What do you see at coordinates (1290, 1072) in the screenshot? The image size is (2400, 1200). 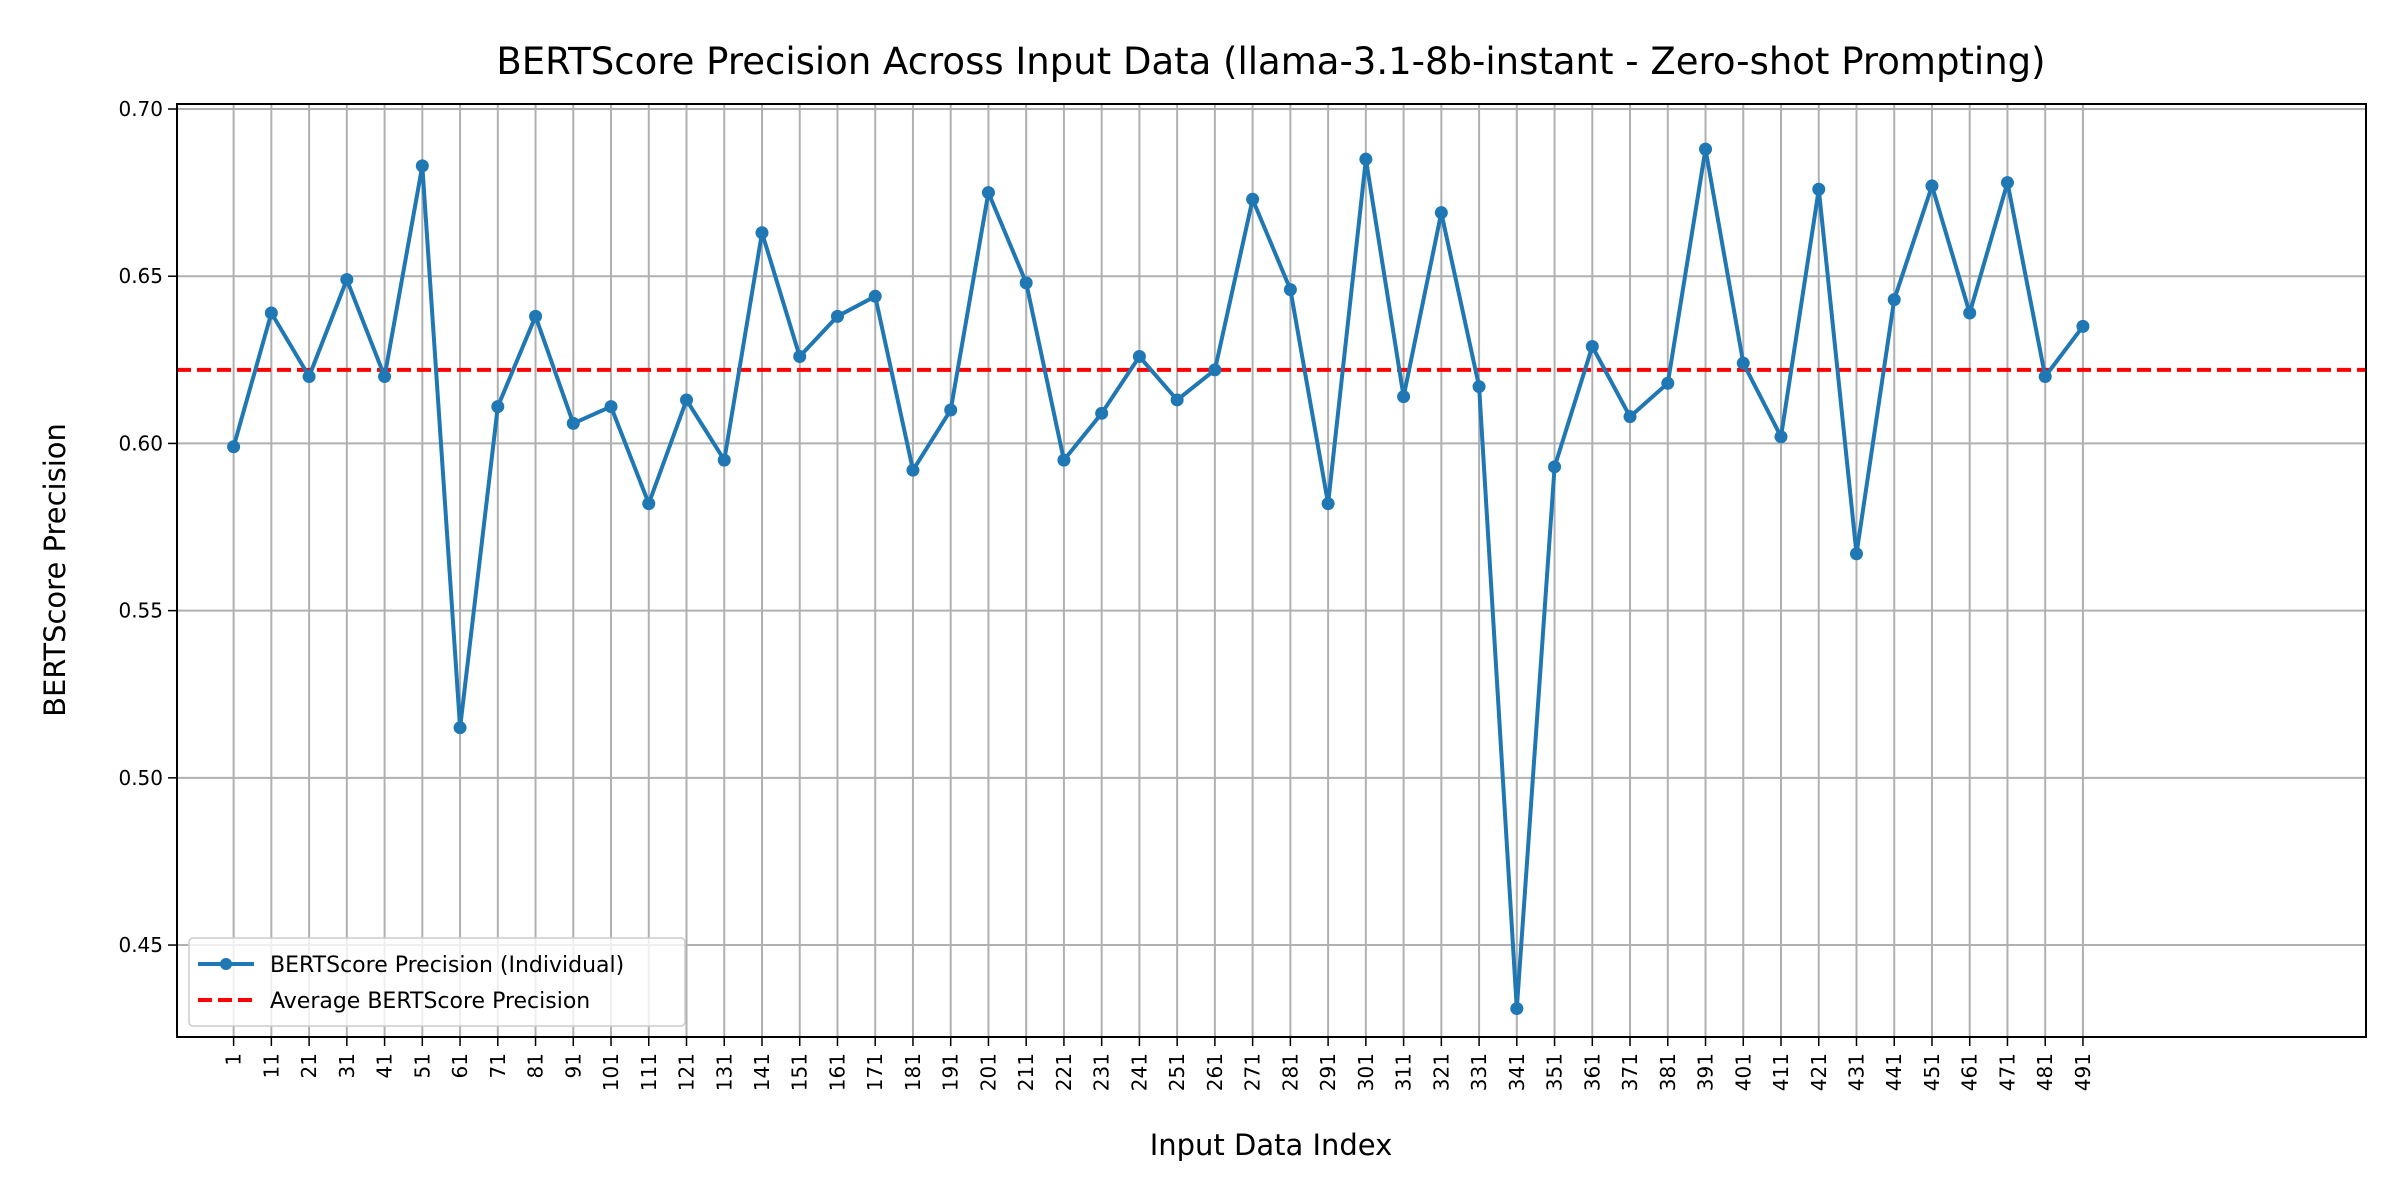 I see `x-tick-label: 281` at bounding box center [1290, 1072].